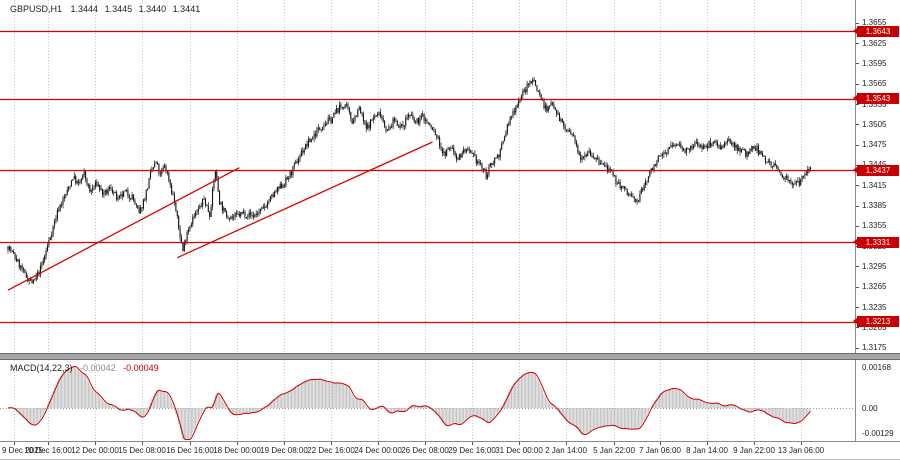  Describe the element at coordinates (876, 322) in the screenshot. I see `price-line-badge: 1.3213` at that location.